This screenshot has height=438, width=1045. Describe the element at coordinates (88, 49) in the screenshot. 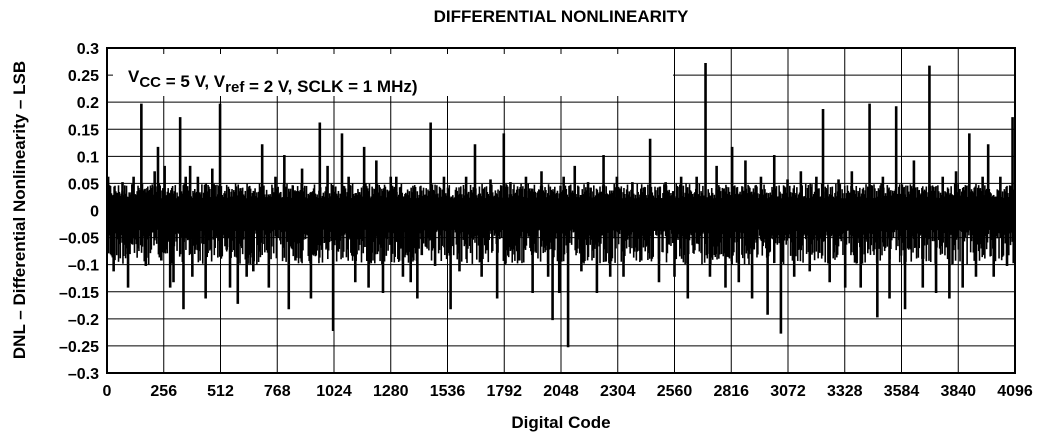

I see `y-tick-label: 0.3` at that location.